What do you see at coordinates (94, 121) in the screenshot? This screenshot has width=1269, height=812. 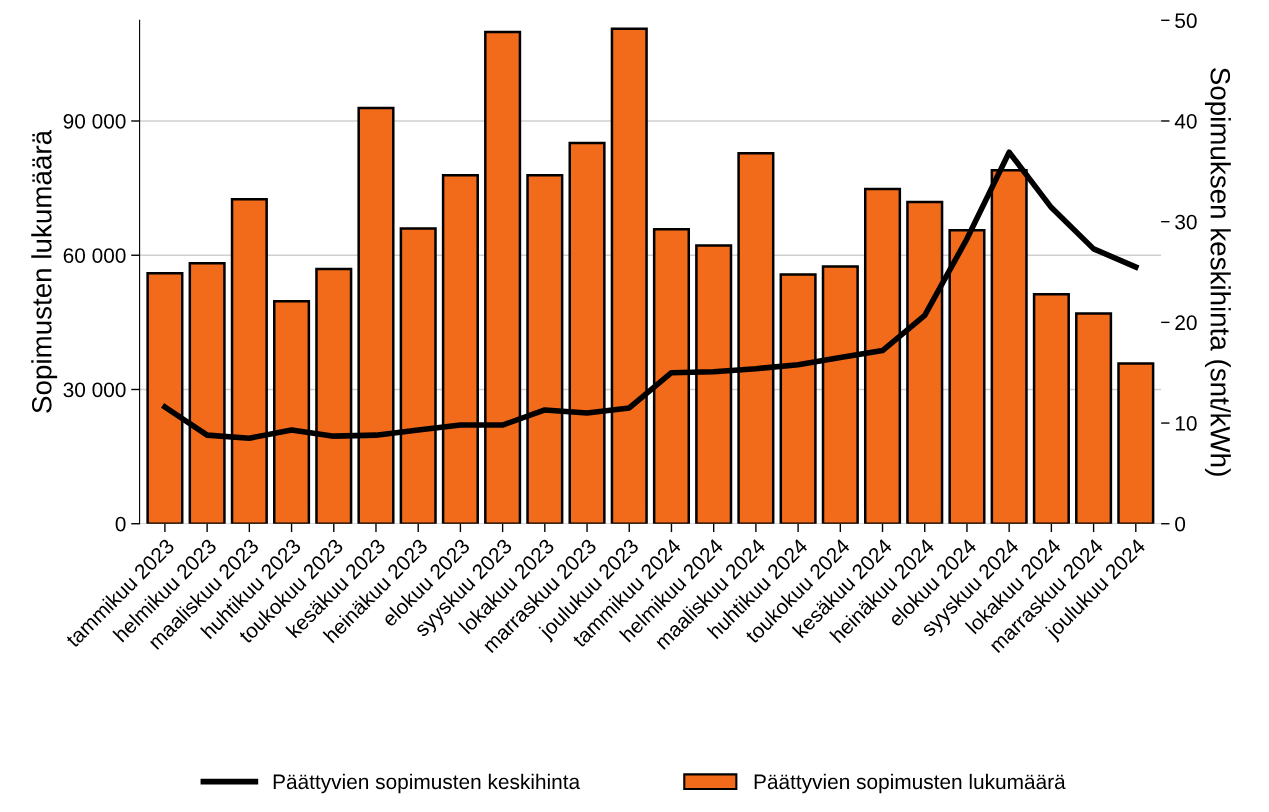 I see `y-tick-label: 90 000` at bounding box center [94, 121].